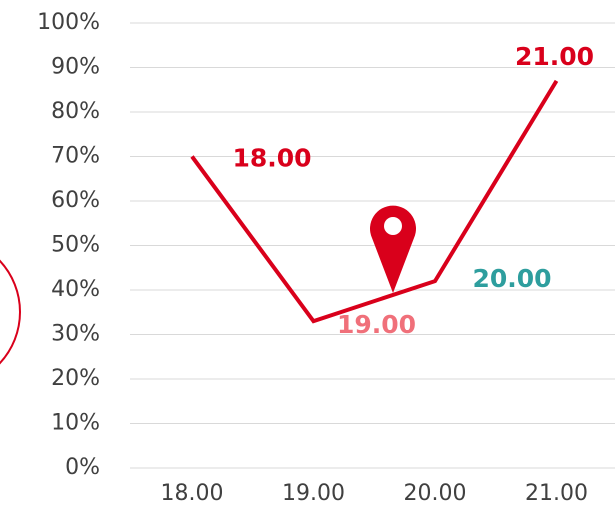  Describe the element at coordinates (393, 226) in the screenshot. I see `map-pin-hole` at that location.